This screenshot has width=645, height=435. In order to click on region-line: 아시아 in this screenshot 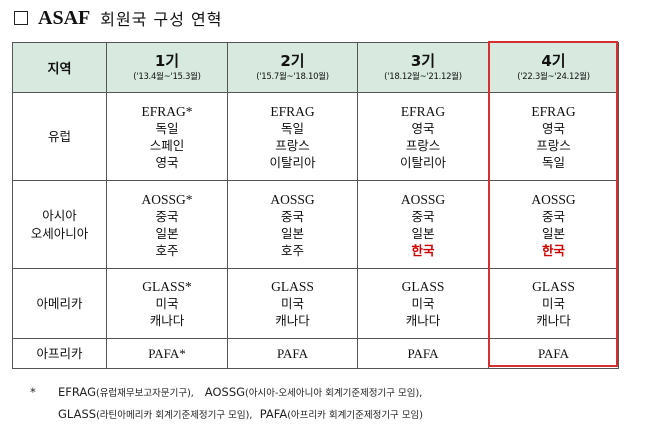, I will do `click(59, 215)`.